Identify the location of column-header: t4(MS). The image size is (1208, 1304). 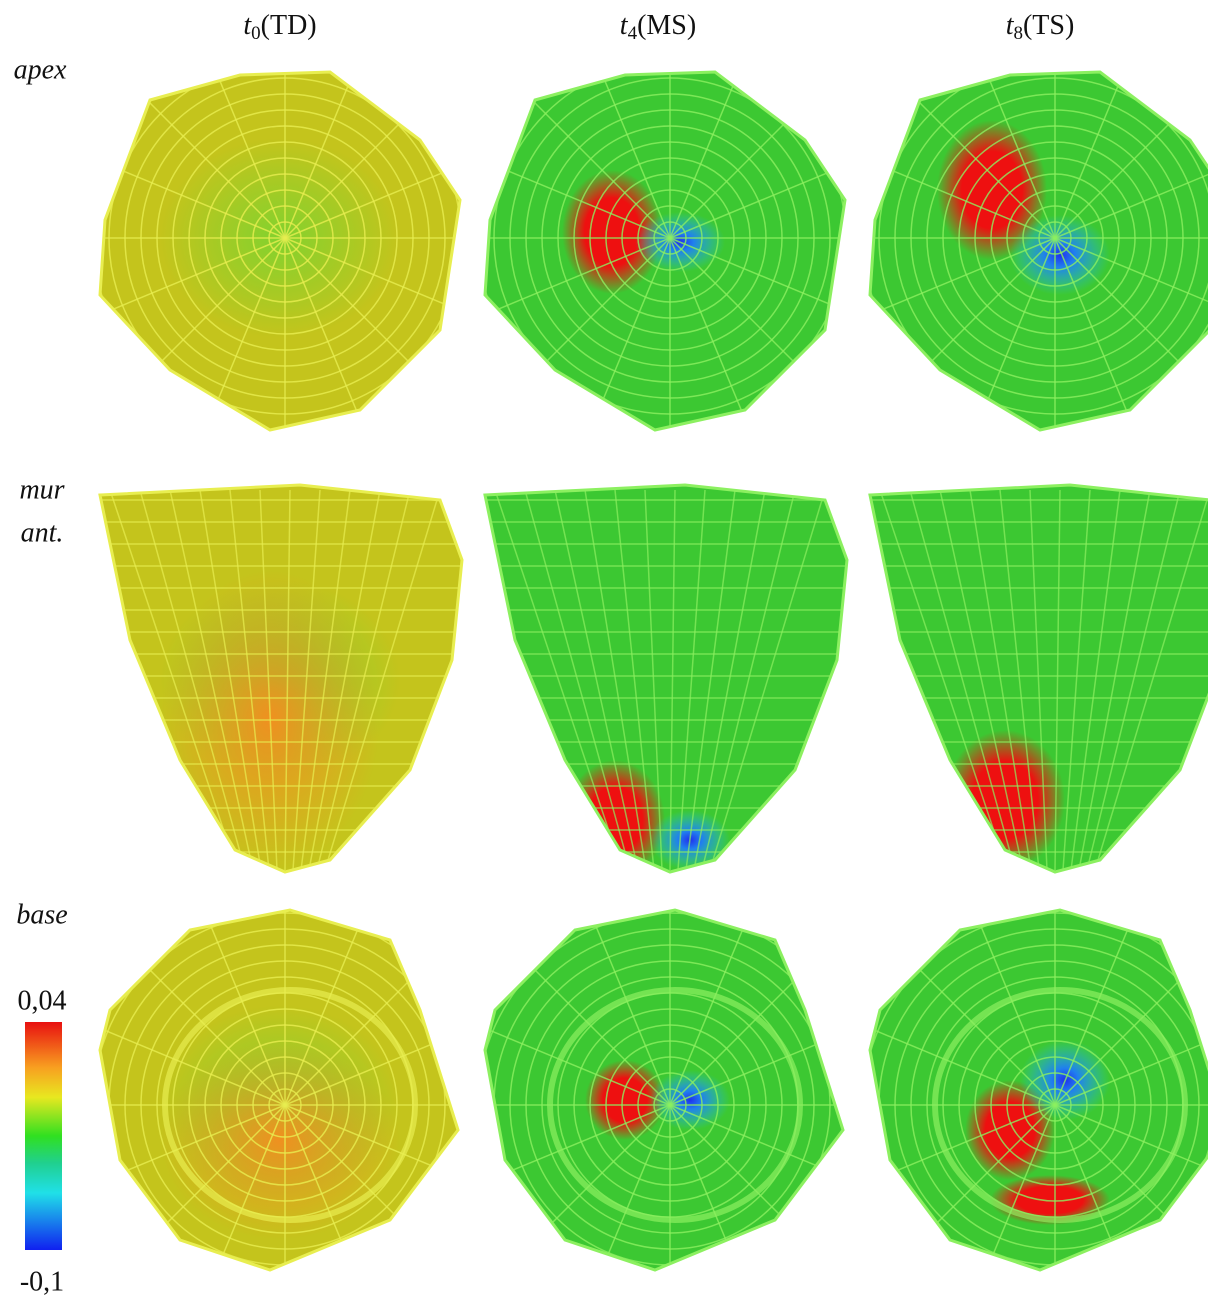
(658, 27).